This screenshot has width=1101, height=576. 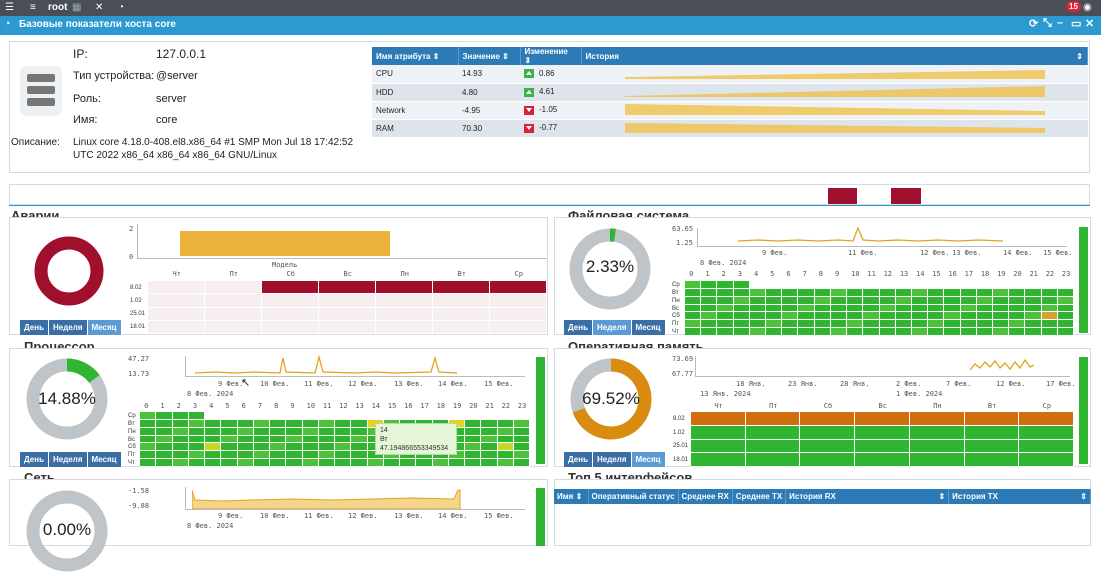 I want to click on table-row: Network -4.95 -1.05, so click(x=730, y=110).